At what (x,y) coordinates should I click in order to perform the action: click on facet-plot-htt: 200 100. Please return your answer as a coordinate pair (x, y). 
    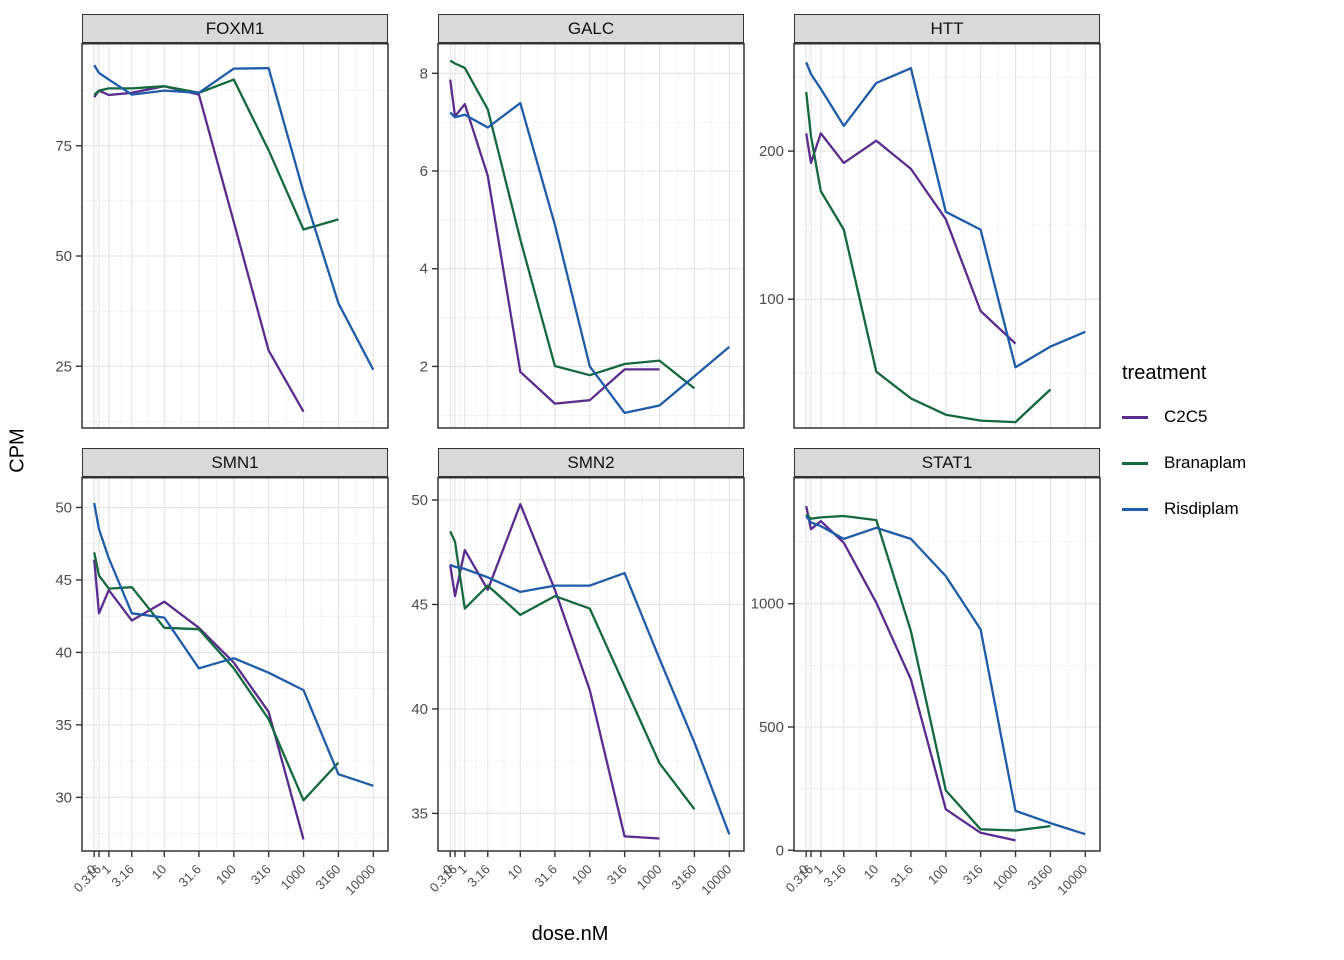
    Looking at the image, I should click on (930, 236).